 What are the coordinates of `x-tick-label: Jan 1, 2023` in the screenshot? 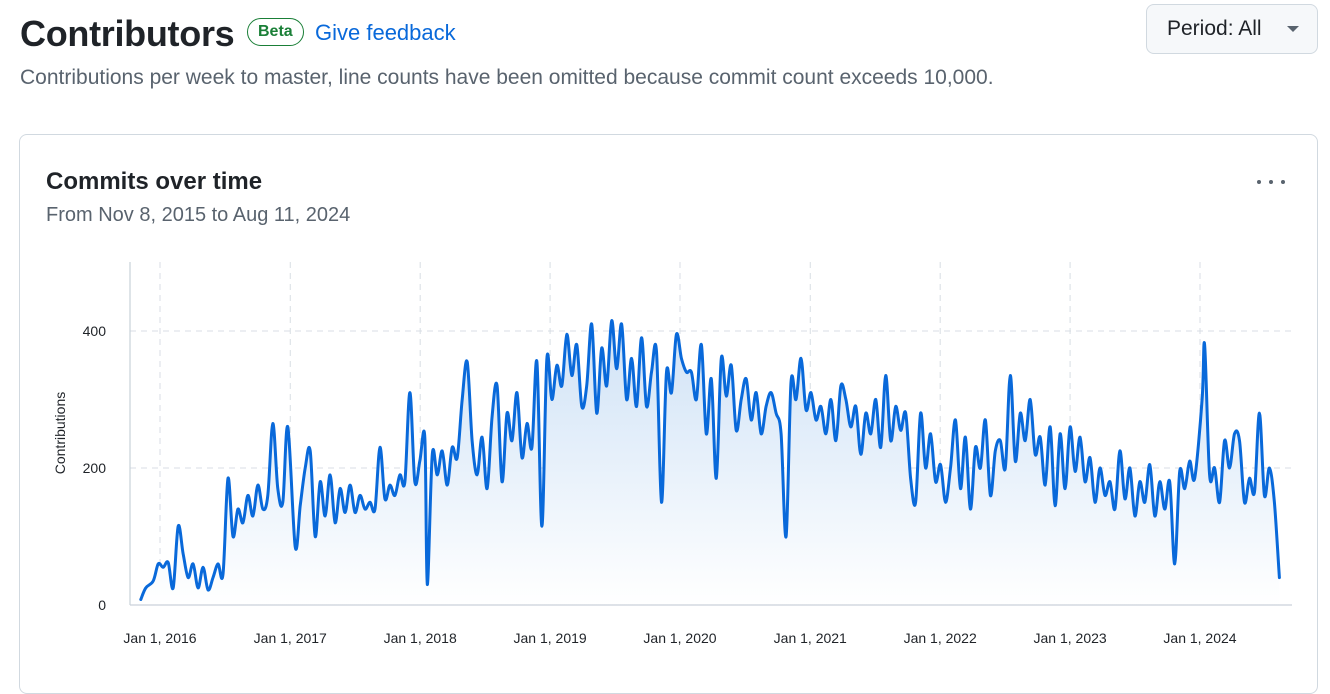 It's located at (1070, 638).